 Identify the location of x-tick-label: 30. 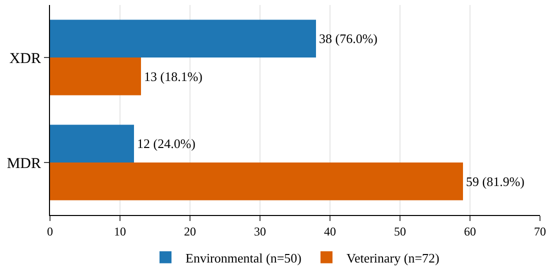
(260, 231).